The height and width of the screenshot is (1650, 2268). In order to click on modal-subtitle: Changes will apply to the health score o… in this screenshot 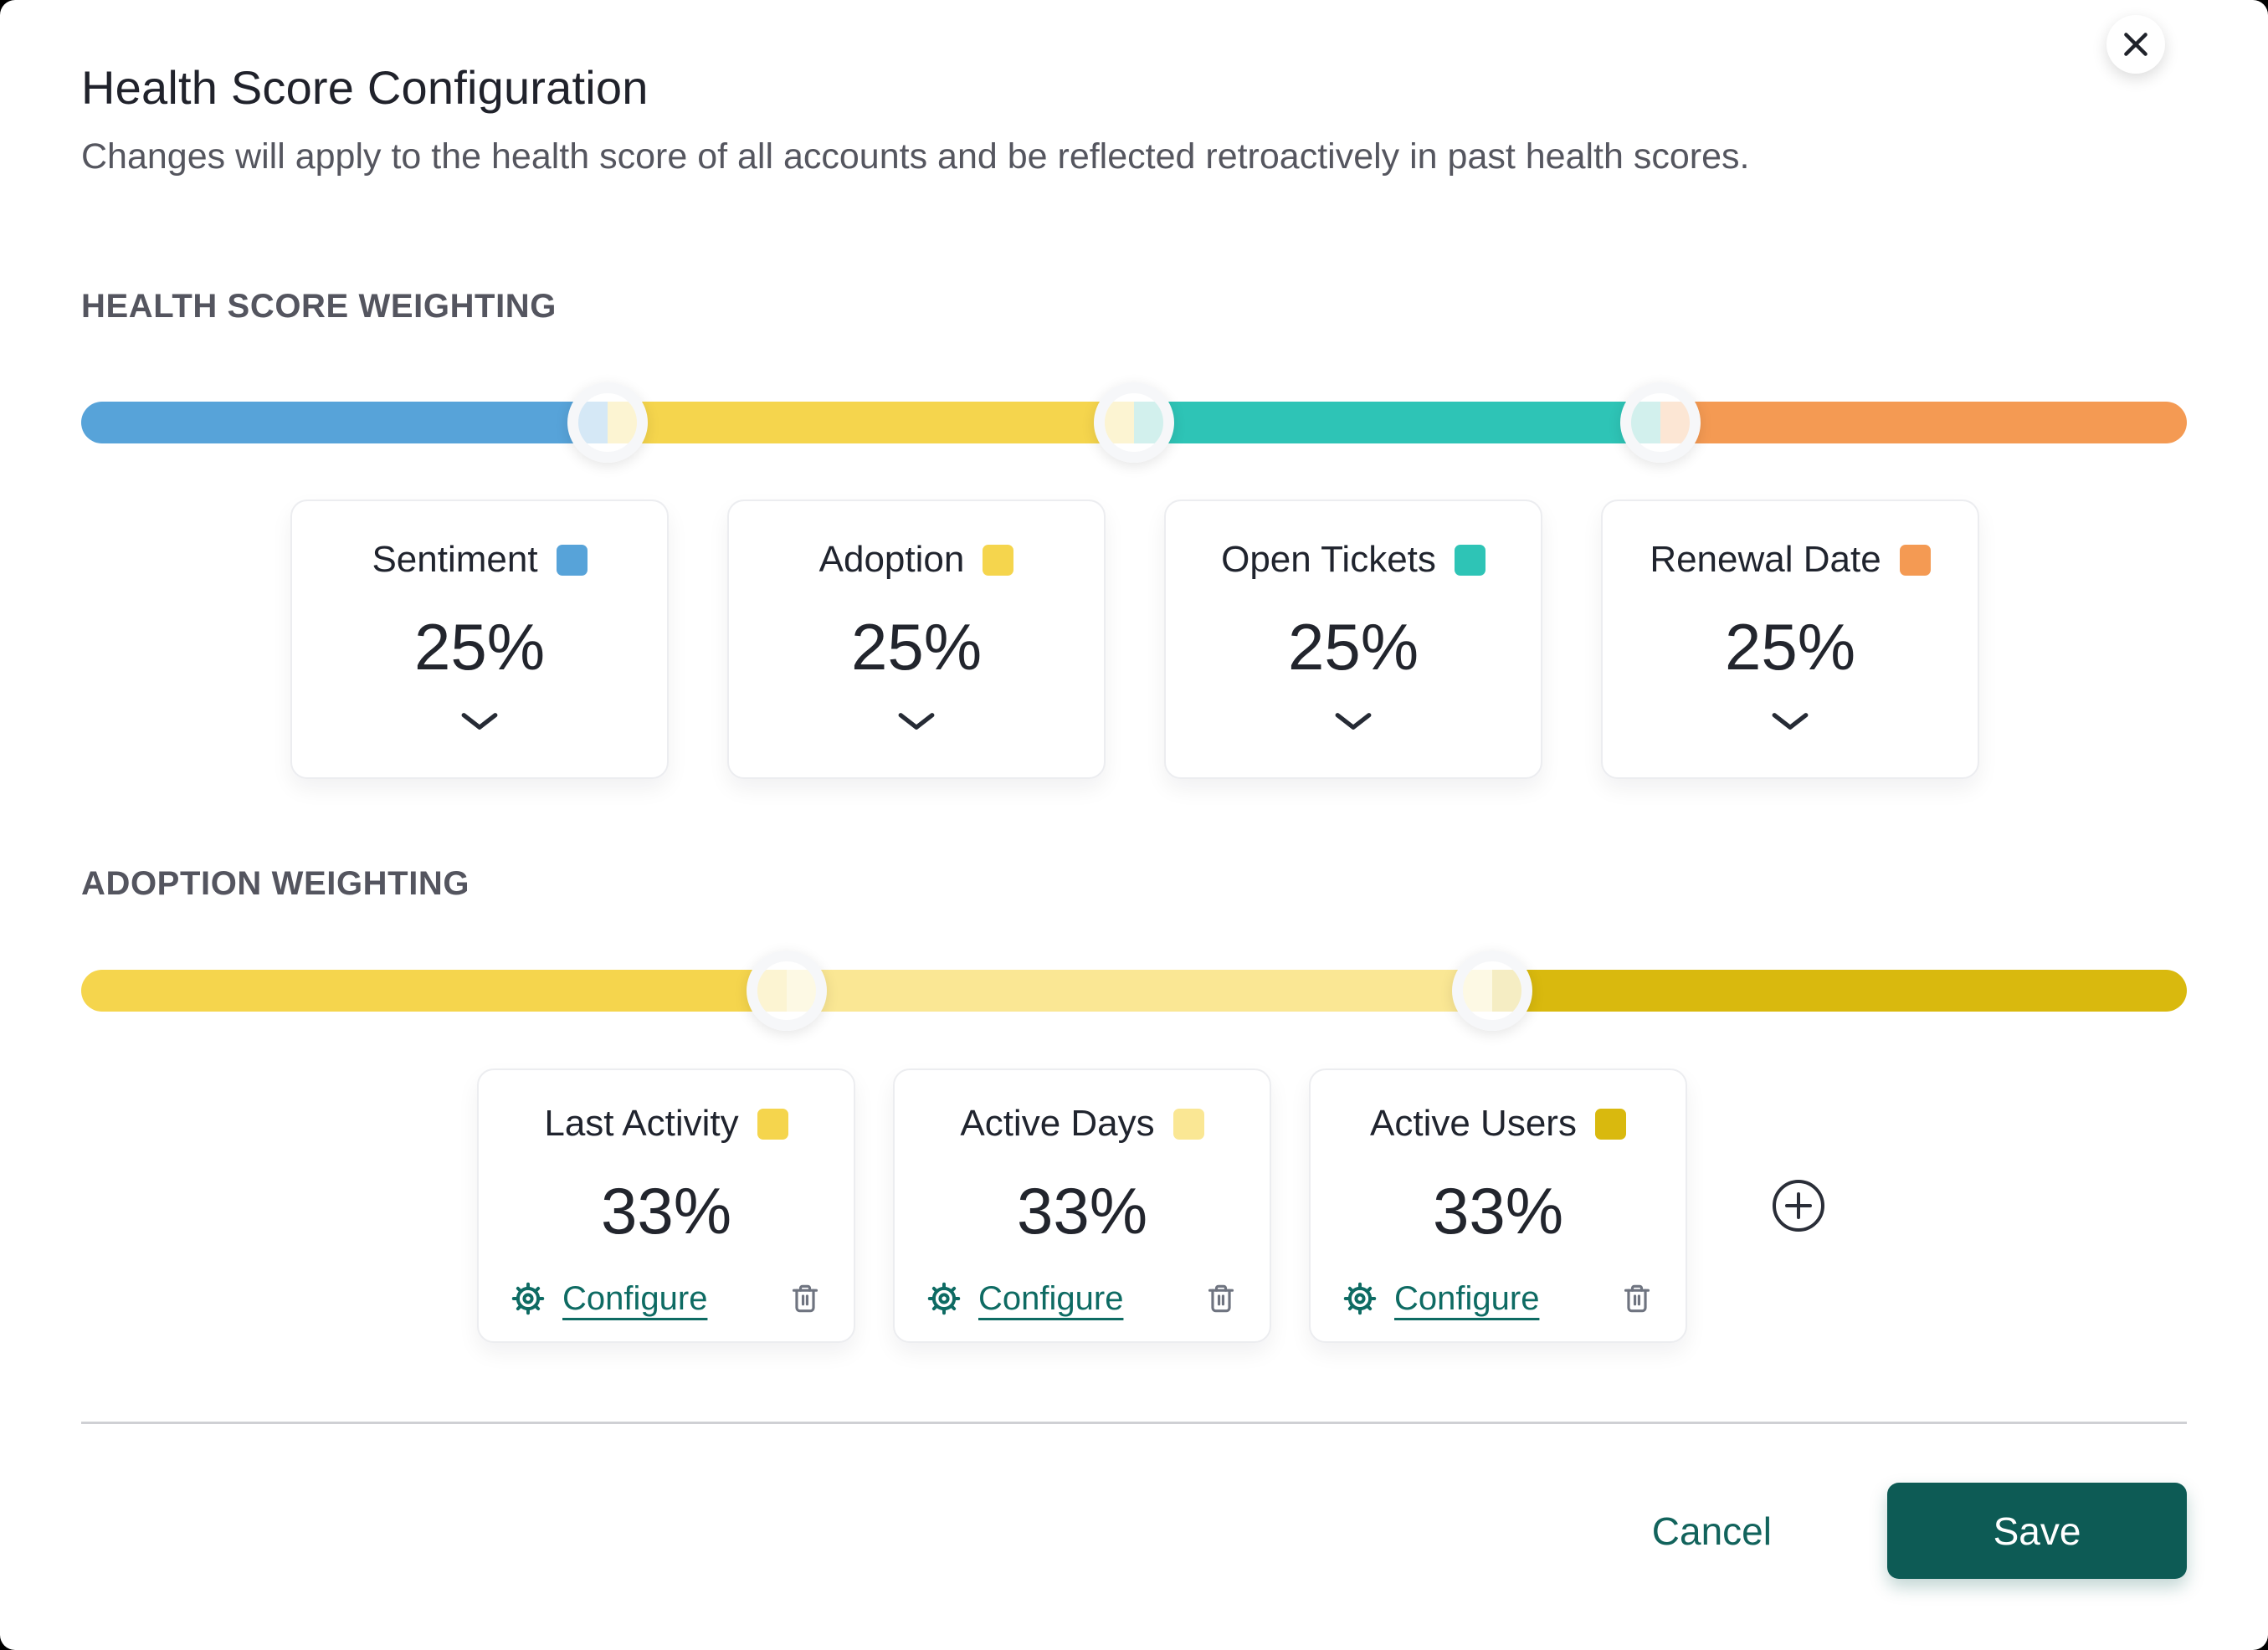, I will do `click(915, 156)`.